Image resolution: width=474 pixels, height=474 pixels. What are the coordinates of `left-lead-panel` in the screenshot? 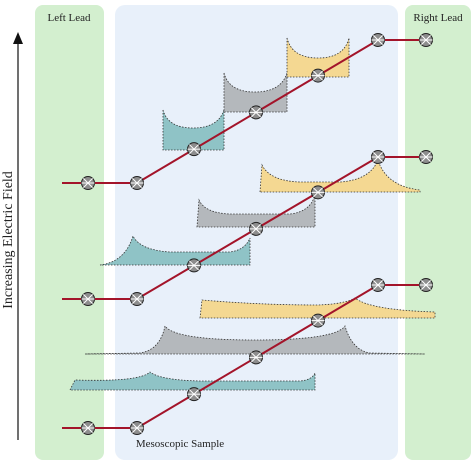 It's located at (69, 232).